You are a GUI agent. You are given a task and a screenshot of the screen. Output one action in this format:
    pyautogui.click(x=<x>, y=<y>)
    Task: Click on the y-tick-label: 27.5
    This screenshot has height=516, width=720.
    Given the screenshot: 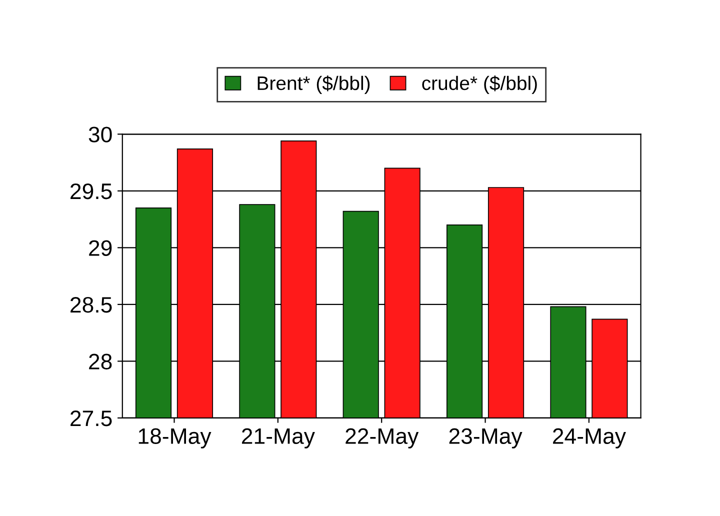 What is the action you would take?
    pyautogui.click(x=91, y=418)
    